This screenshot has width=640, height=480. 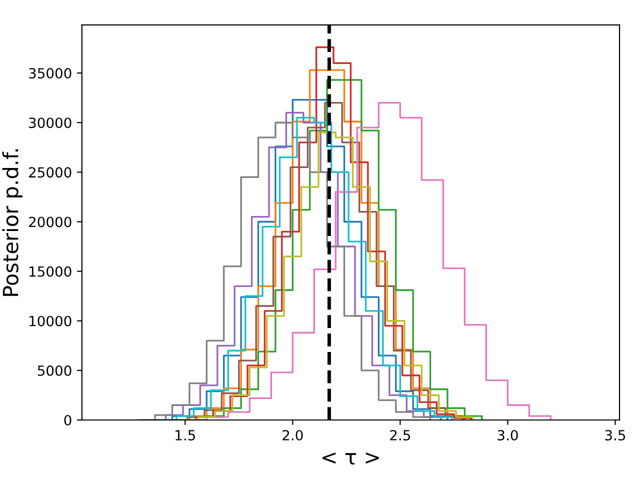 What do you see at coordinates (55, 370) in the screenshot?
I see `y-tick-label: 5000` at bounding box center [55, 370].